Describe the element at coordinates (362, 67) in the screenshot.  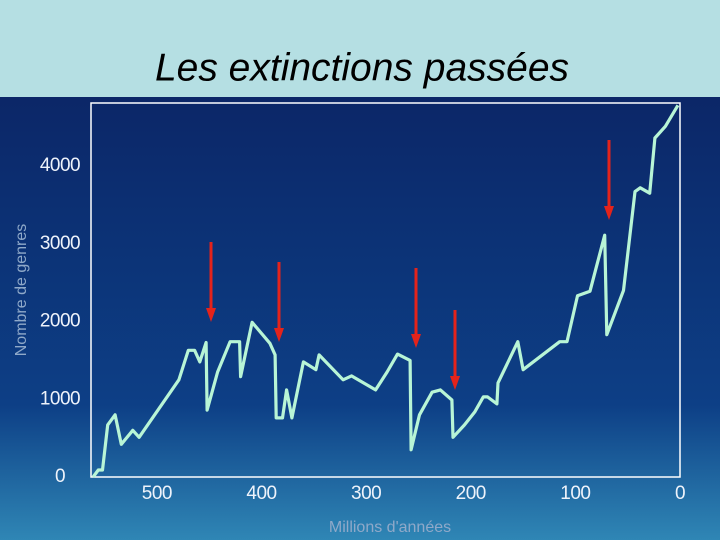
I see `chart-title: Les extinctions passées` at that location.